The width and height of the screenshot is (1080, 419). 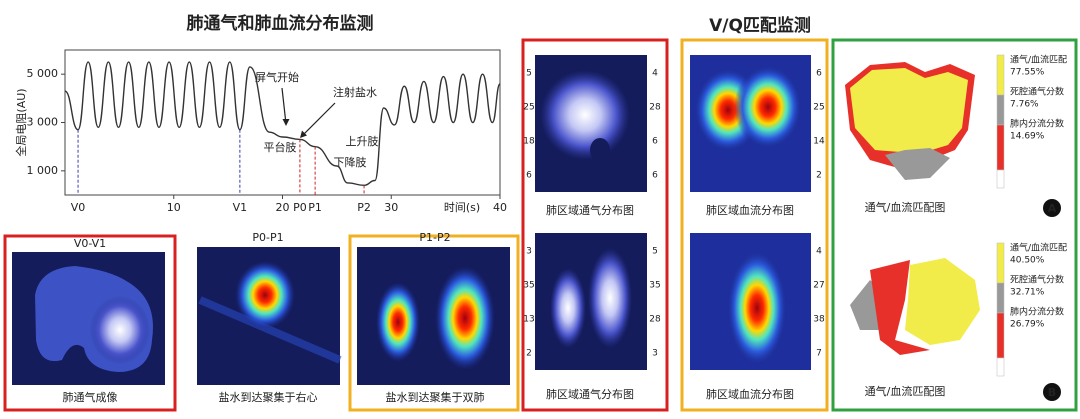 I want to click on legend-value: 14.69%, so click(x=1027, y=137).